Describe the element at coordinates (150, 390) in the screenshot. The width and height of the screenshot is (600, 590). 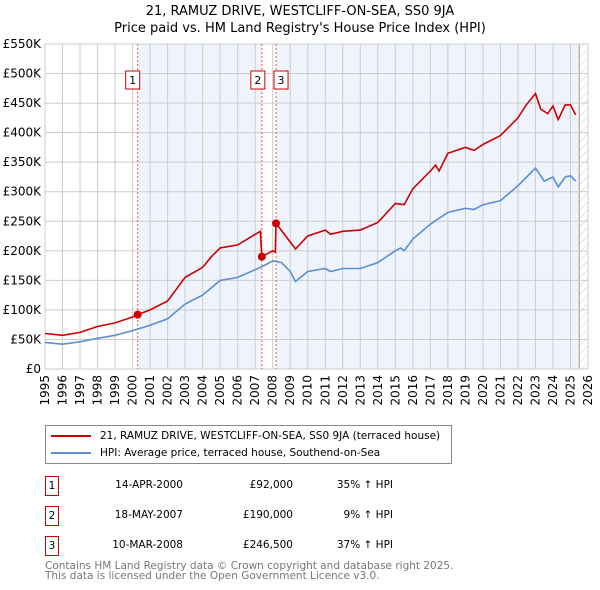
I see `x-tick-label: 2001` at that location.